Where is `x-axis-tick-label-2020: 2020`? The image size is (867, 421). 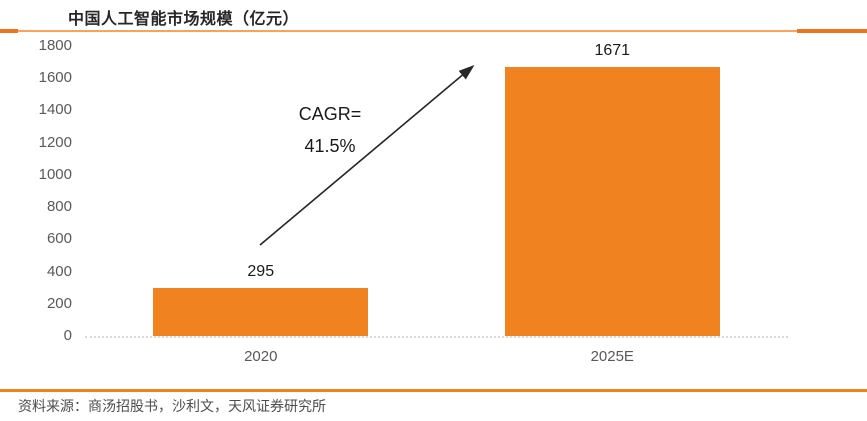 x-axis-tick-label-2020: 2020 is located at coordinates (261, 356).